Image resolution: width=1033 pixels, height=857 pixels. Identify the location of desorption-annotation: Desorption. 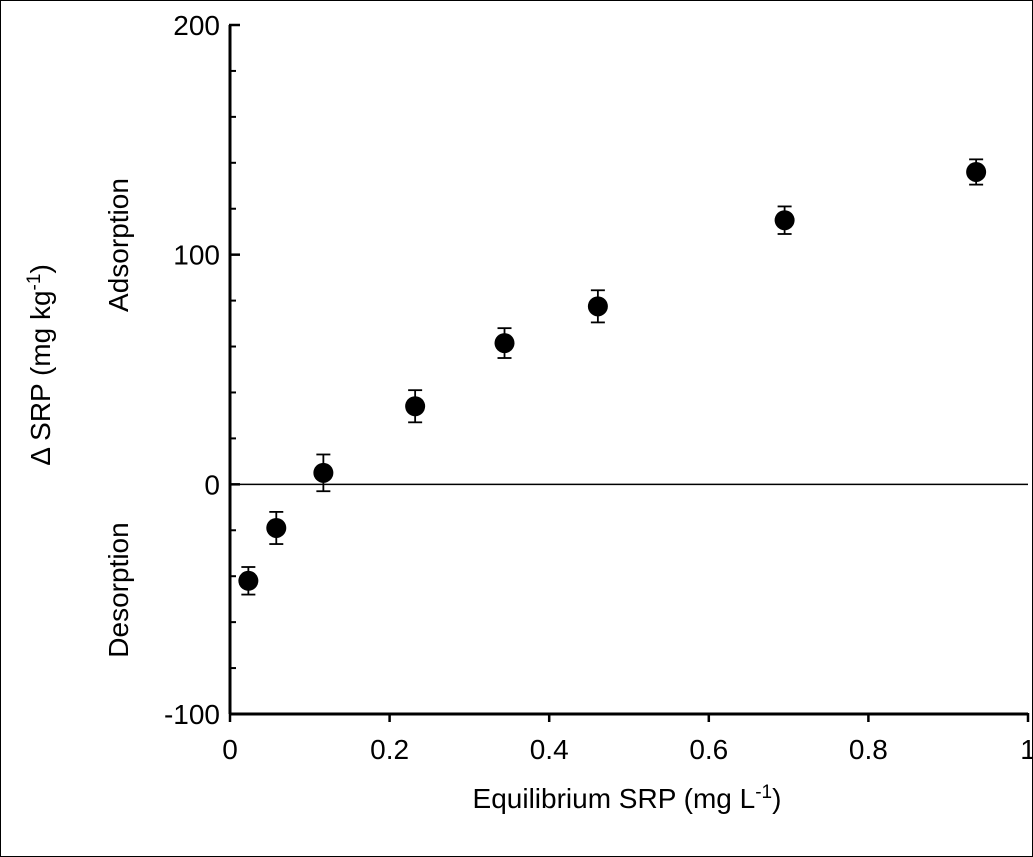
(118, 589).